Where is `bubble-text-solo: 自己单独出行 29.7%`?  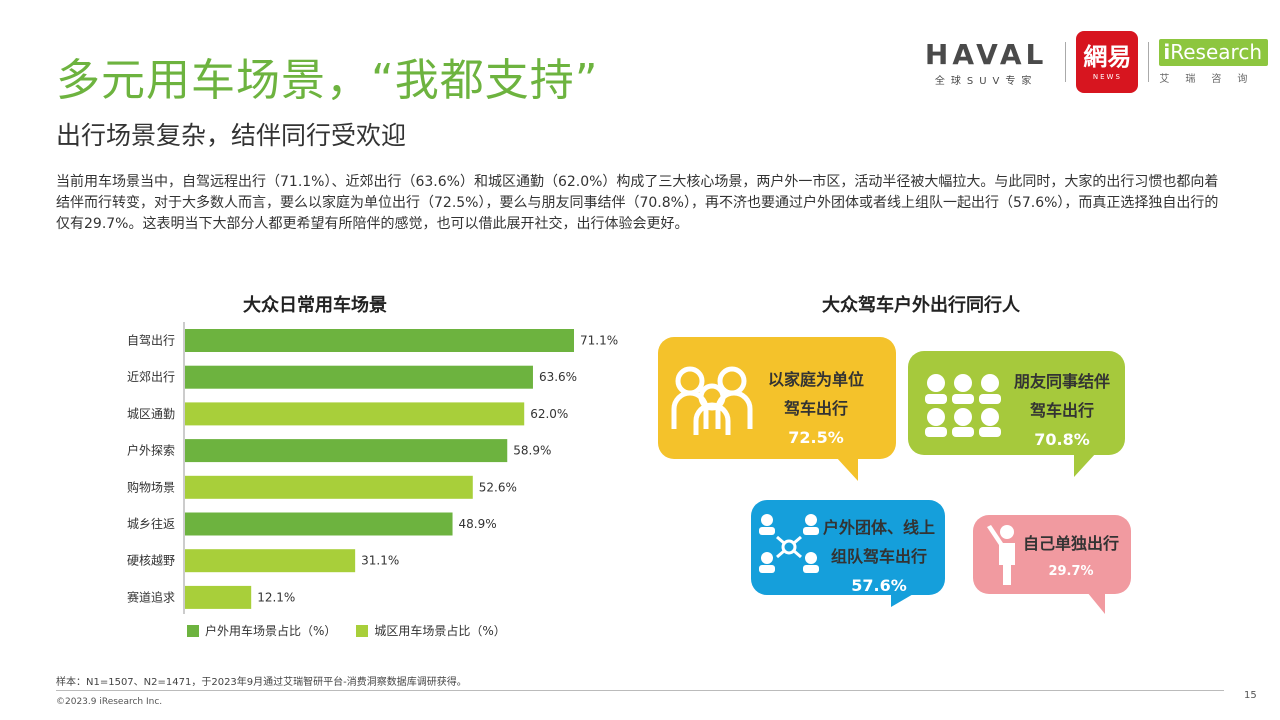
bubble-text-solo: 自己单独出行 29.7% is located at coordinates (1071, 558).